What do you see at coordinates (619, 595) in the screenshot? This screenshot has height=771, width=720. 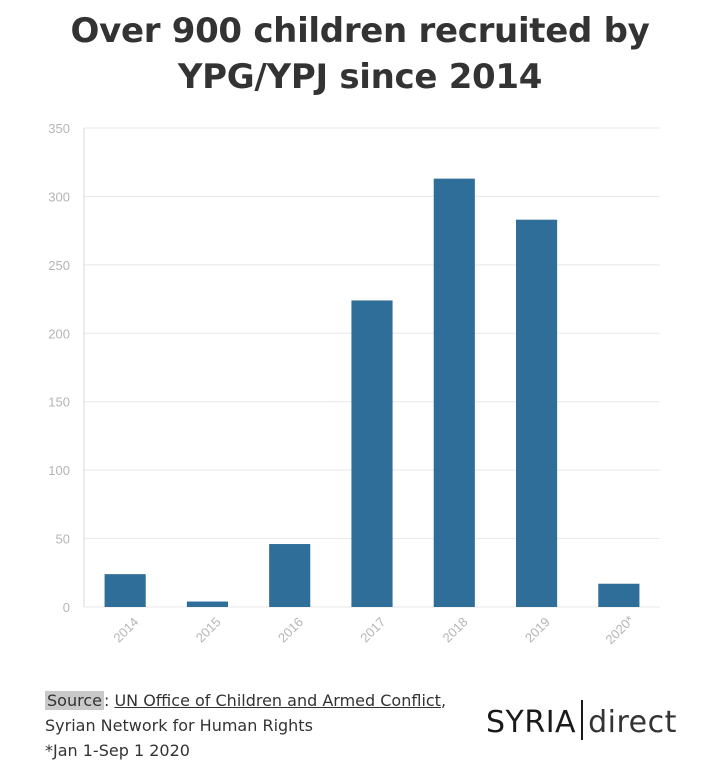 I see `bar-2020` at bounding box center [619, 595].